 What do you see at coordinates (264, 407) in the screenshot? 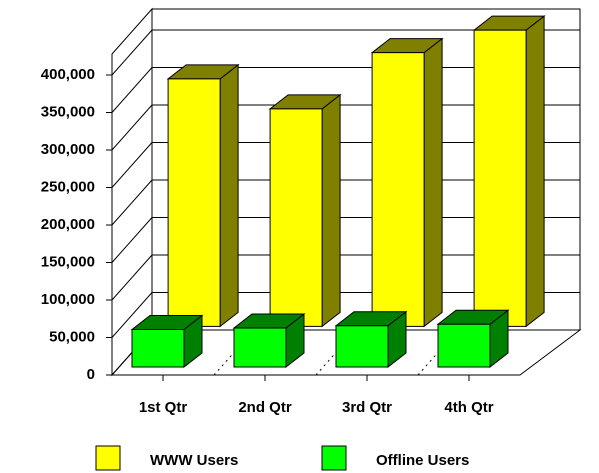
I see `x-tick-label: 2nd Qtr` at bounding box center [264, 407].